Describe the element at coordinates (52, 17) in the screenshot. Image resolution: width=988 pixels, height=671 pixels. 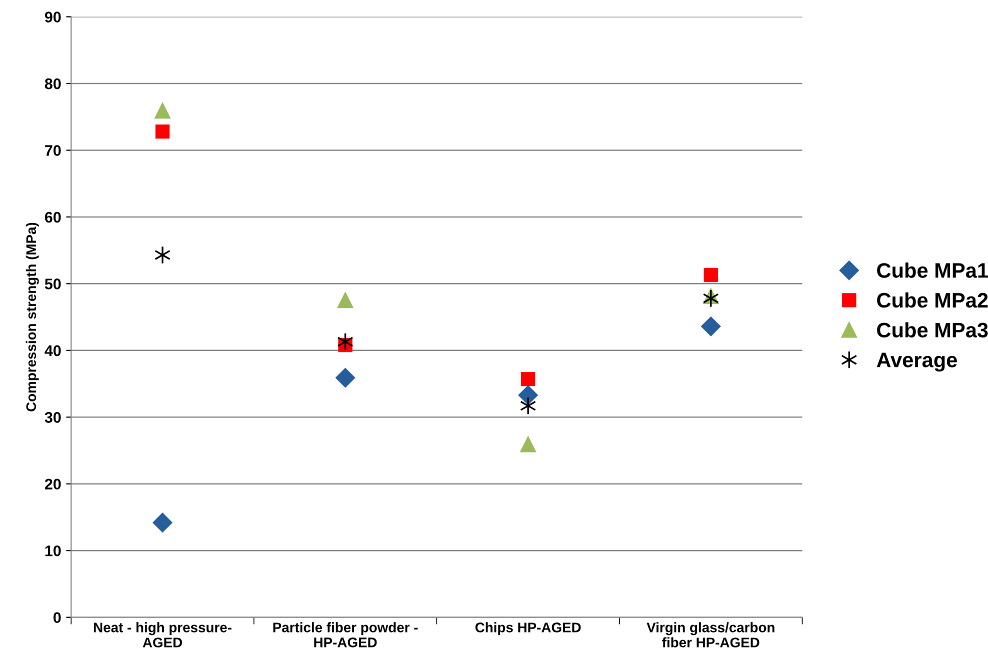
I see `y-tick-label: 90` at that location.